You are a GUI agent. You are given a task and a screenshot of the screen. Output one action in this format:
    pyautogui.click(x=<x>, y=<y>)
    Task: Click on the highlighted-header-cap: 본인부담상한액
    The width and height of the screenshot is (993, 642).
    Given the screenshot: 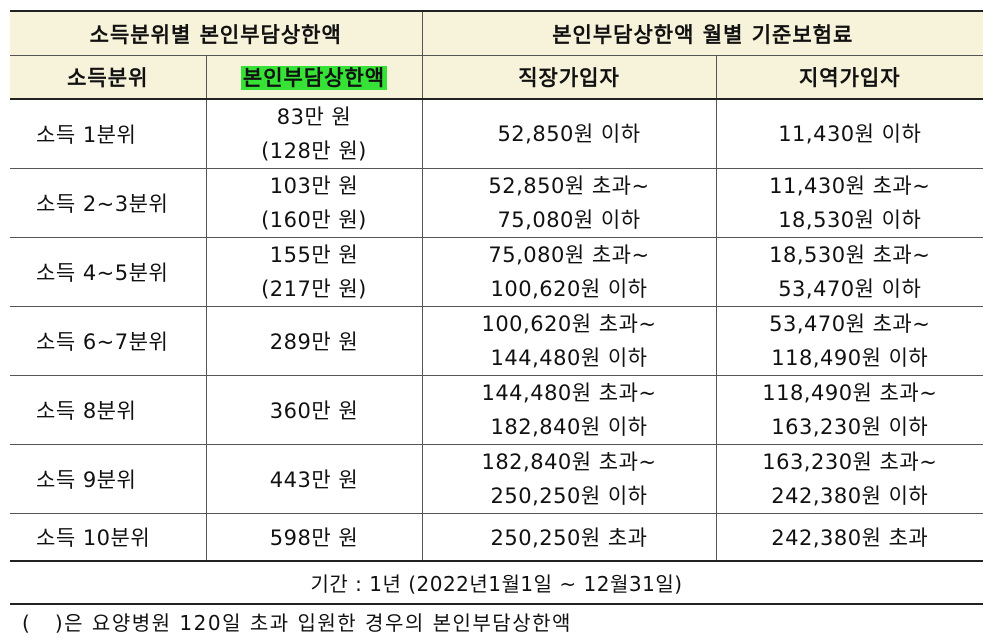 What is the action you would take?
    pyautogui.click(x=314, y=78)
    